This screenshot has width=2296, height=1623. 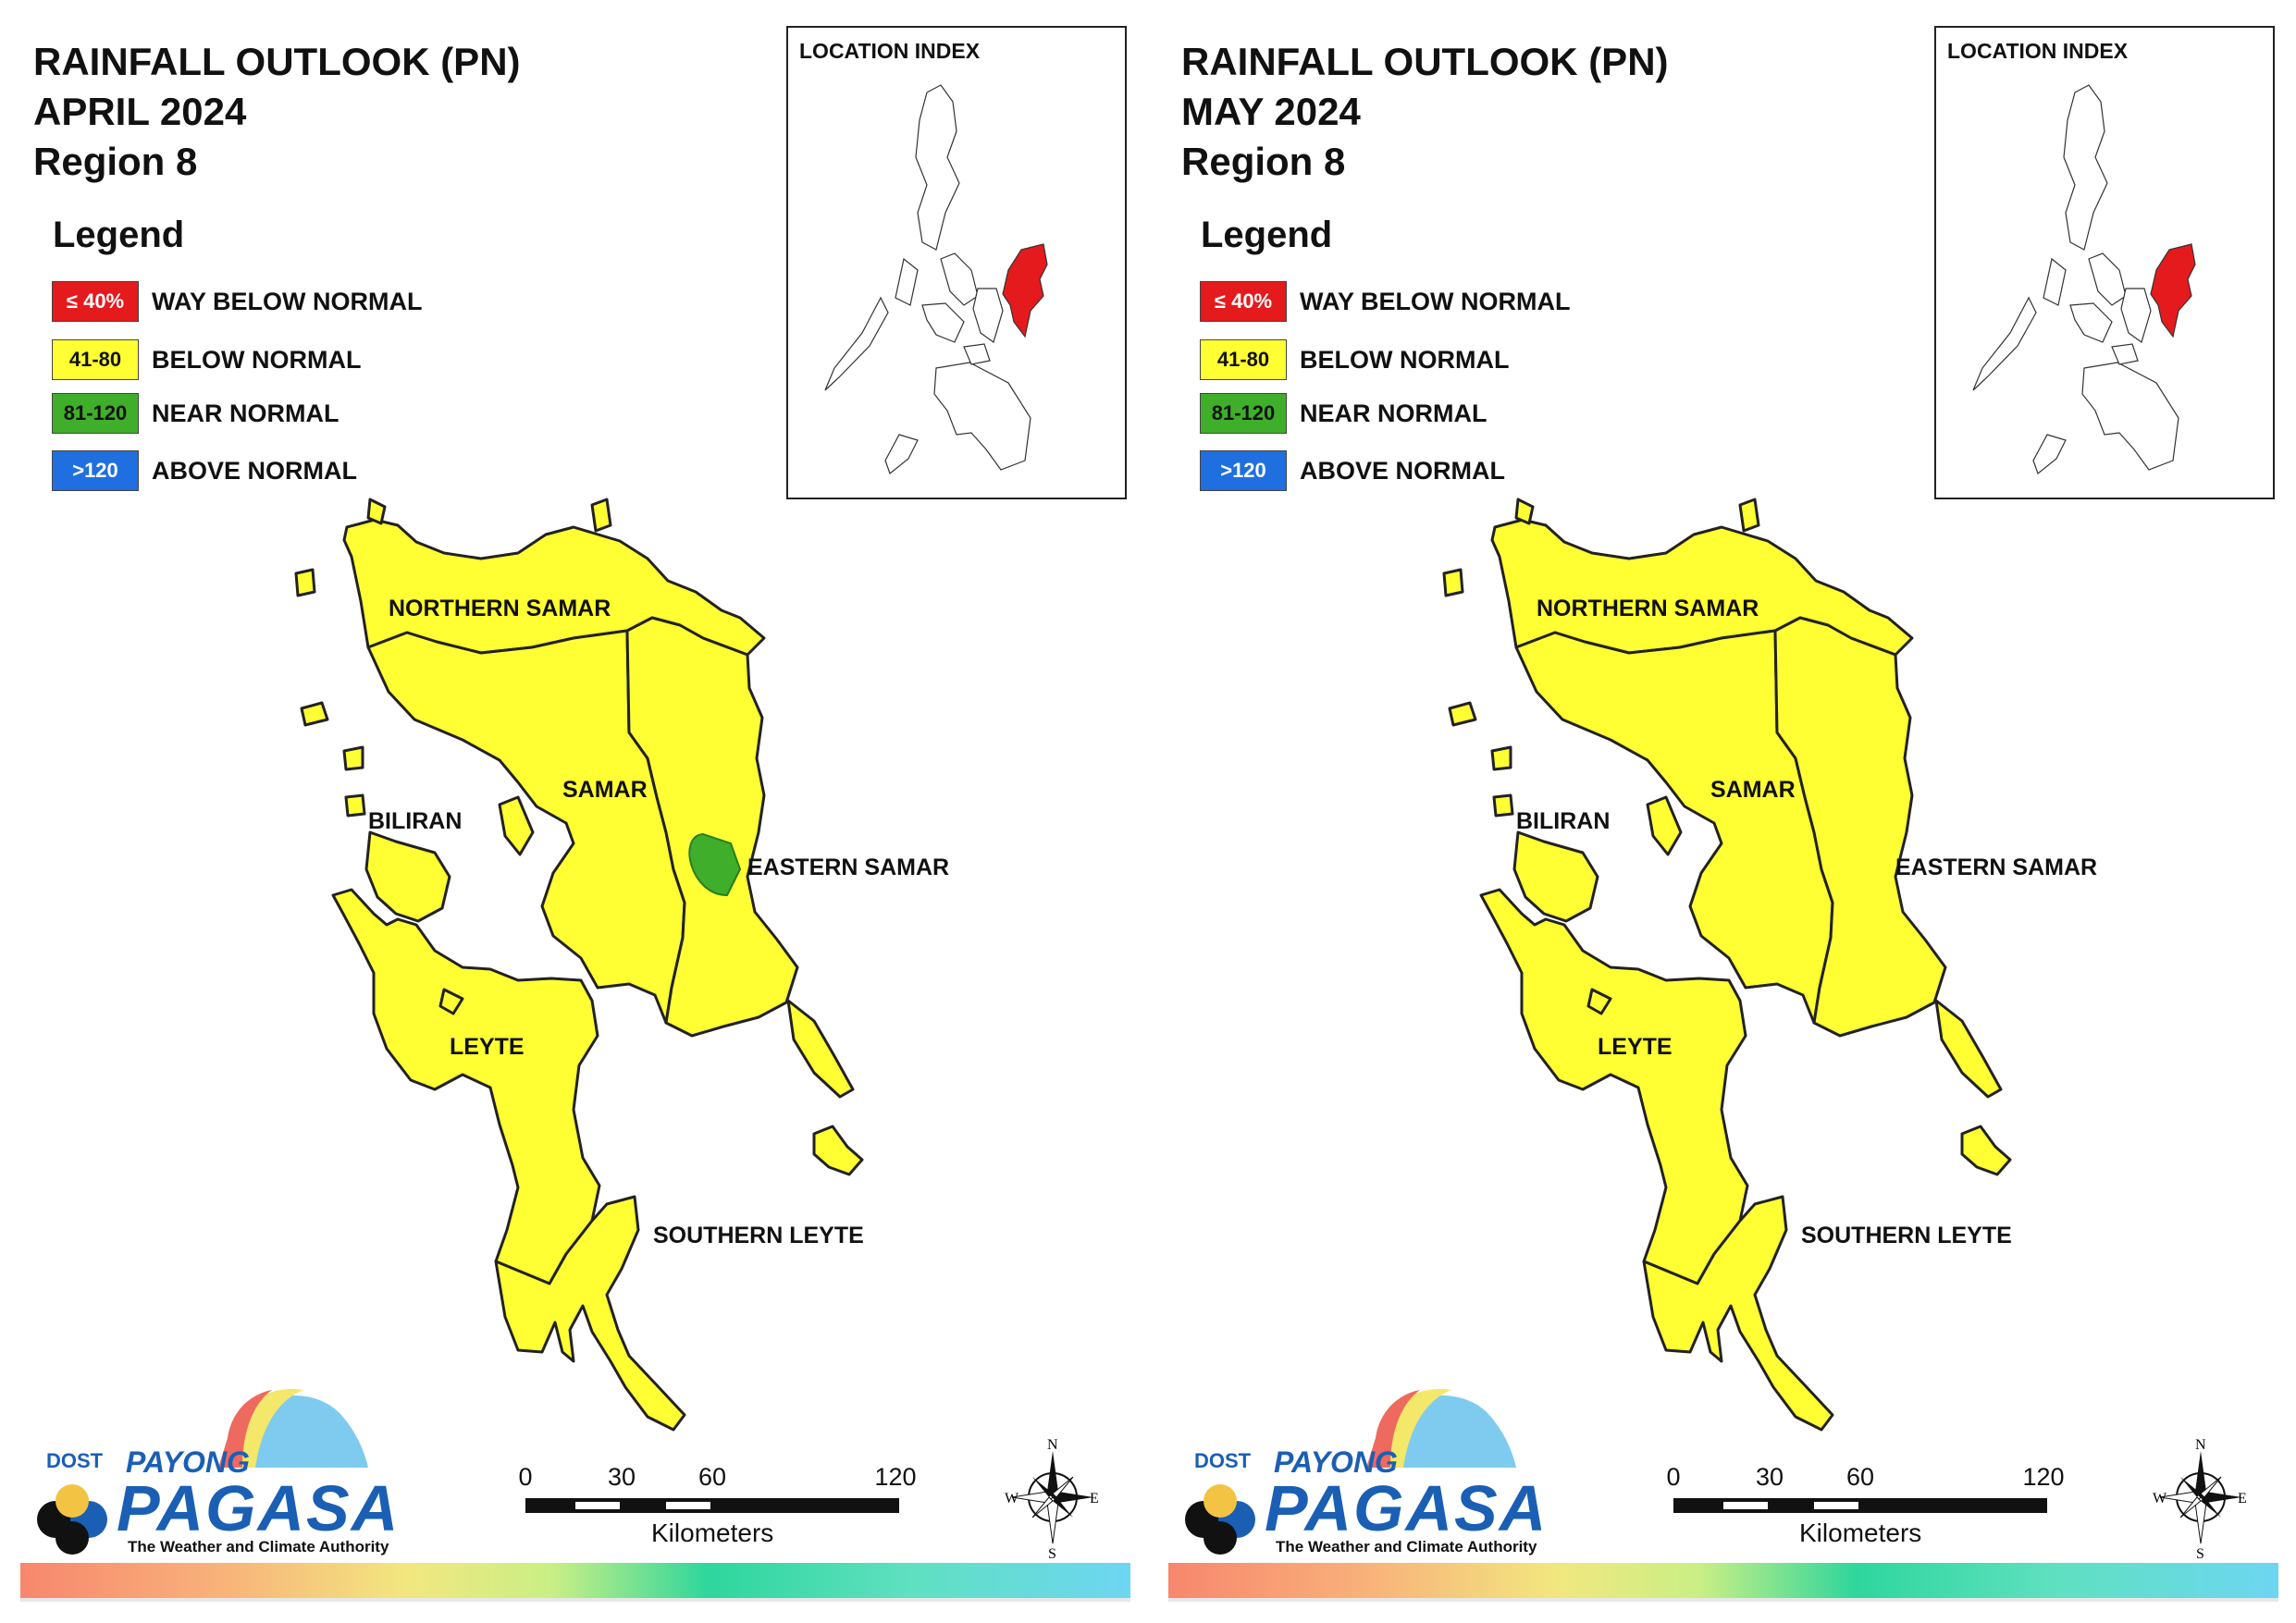 I want to click on legend-swatch: 41-80, so click(x=1243, y=359).